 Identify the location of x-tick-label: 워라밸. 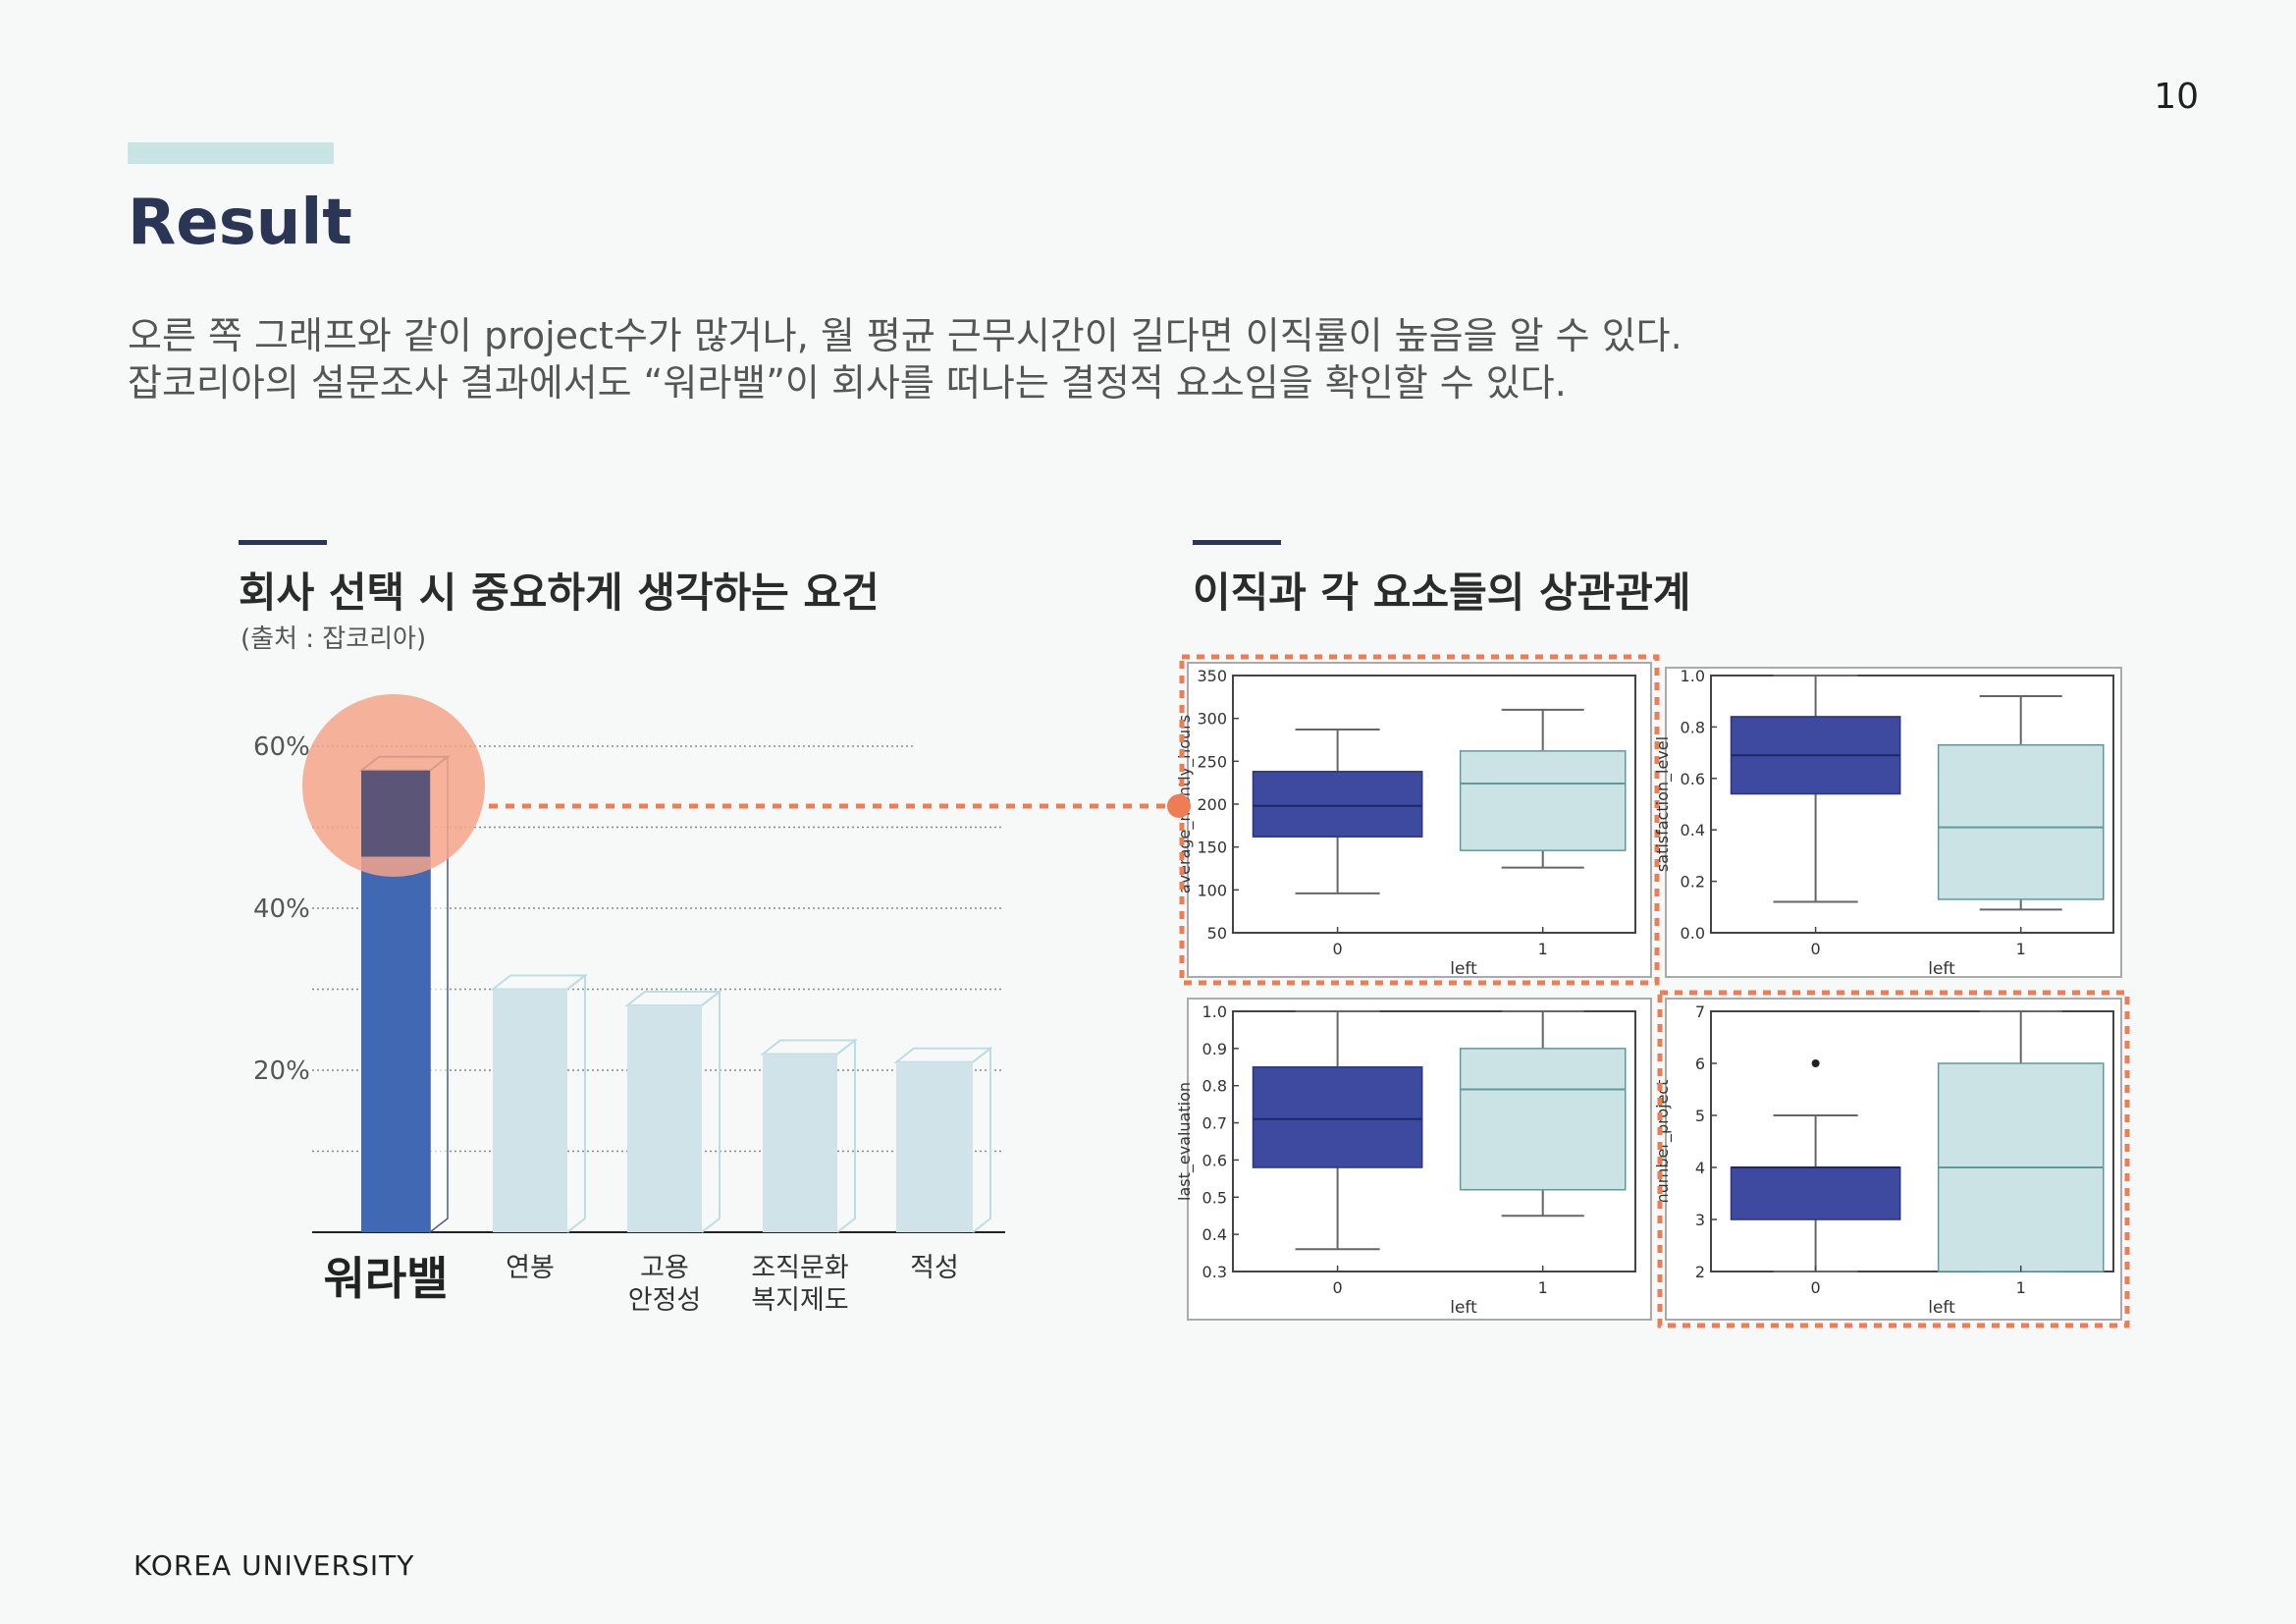
(386, 1278).